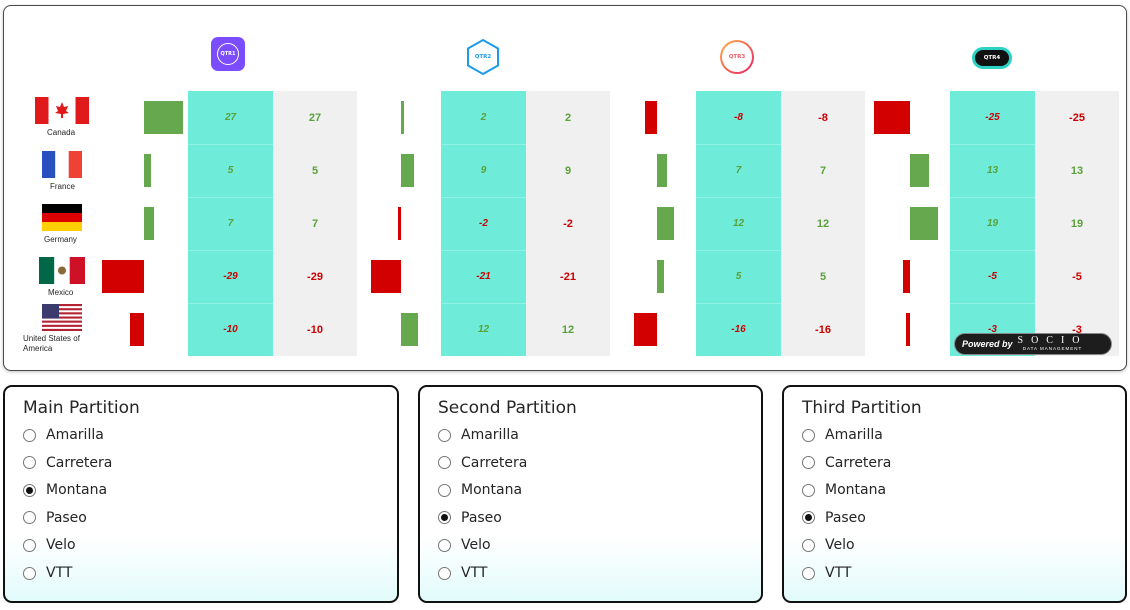 The height and width of the screenshot is (610, 1130). I want to click on value-cell: -2, so click(568, 223).